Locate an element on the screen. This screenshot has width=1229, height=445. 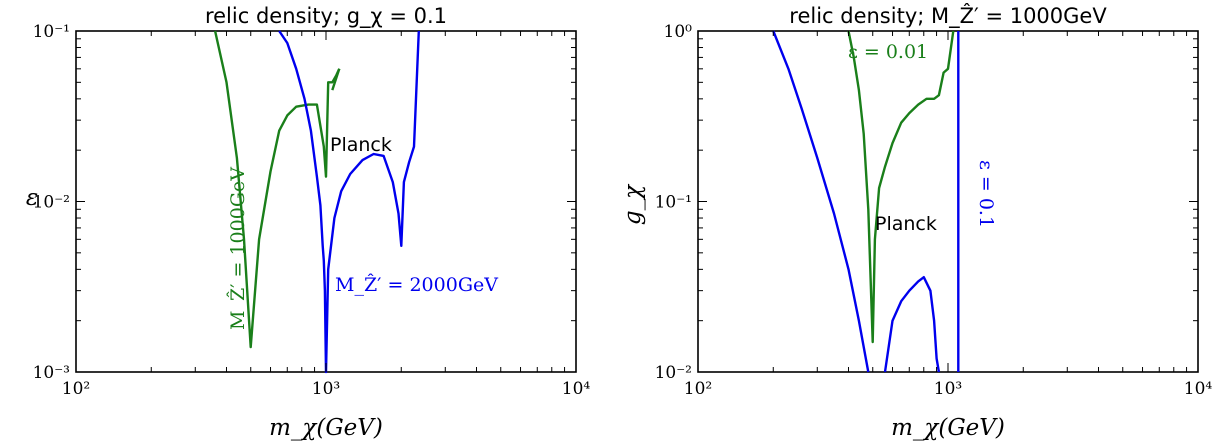
y-tick-label: 10⁻³ is located at coordinates (51, 373).